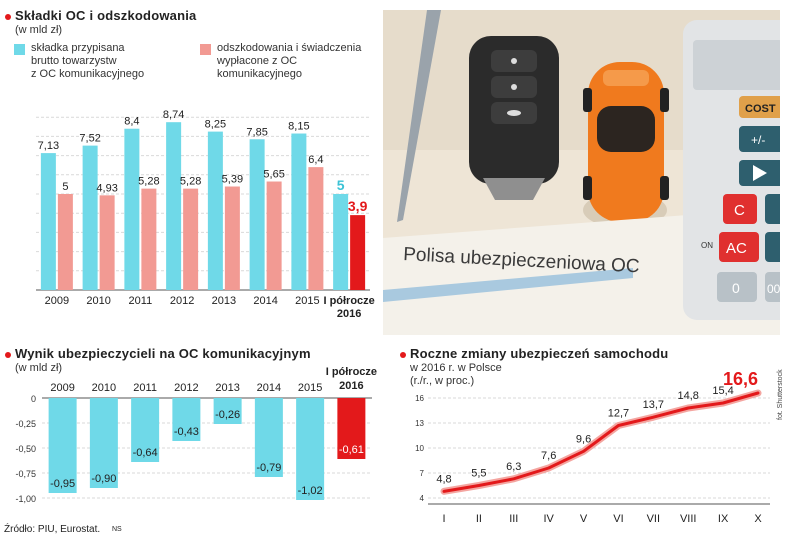 This screenshot has height=538, width=788. Describe the element at coordinates (106, 15) in the screenshot. I see `top-chart-title-text: Składki OC i odszkodowania` at that location.